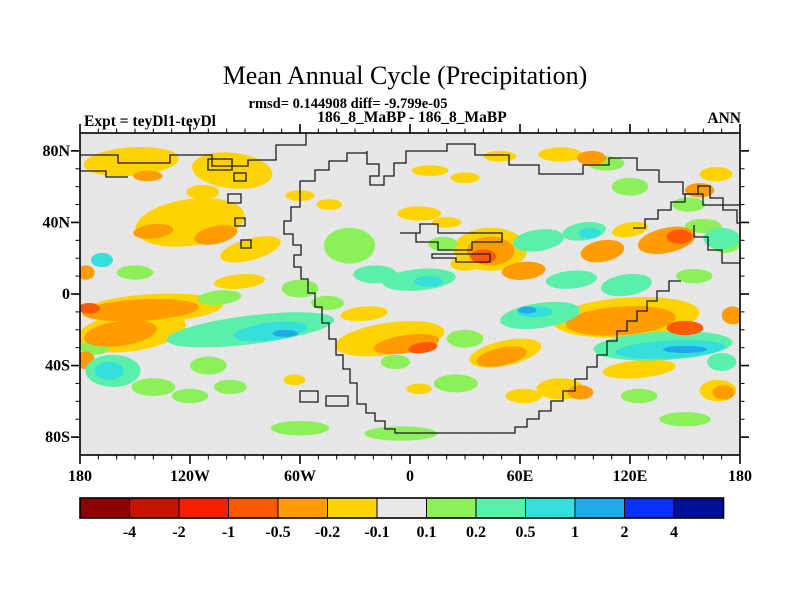 The height and width of the screenshot is (600, 800). What do you see at coordinates (190, 476) in the screenshot?
I see `x-axis-label: 120W` at bounding box center [190, 476].